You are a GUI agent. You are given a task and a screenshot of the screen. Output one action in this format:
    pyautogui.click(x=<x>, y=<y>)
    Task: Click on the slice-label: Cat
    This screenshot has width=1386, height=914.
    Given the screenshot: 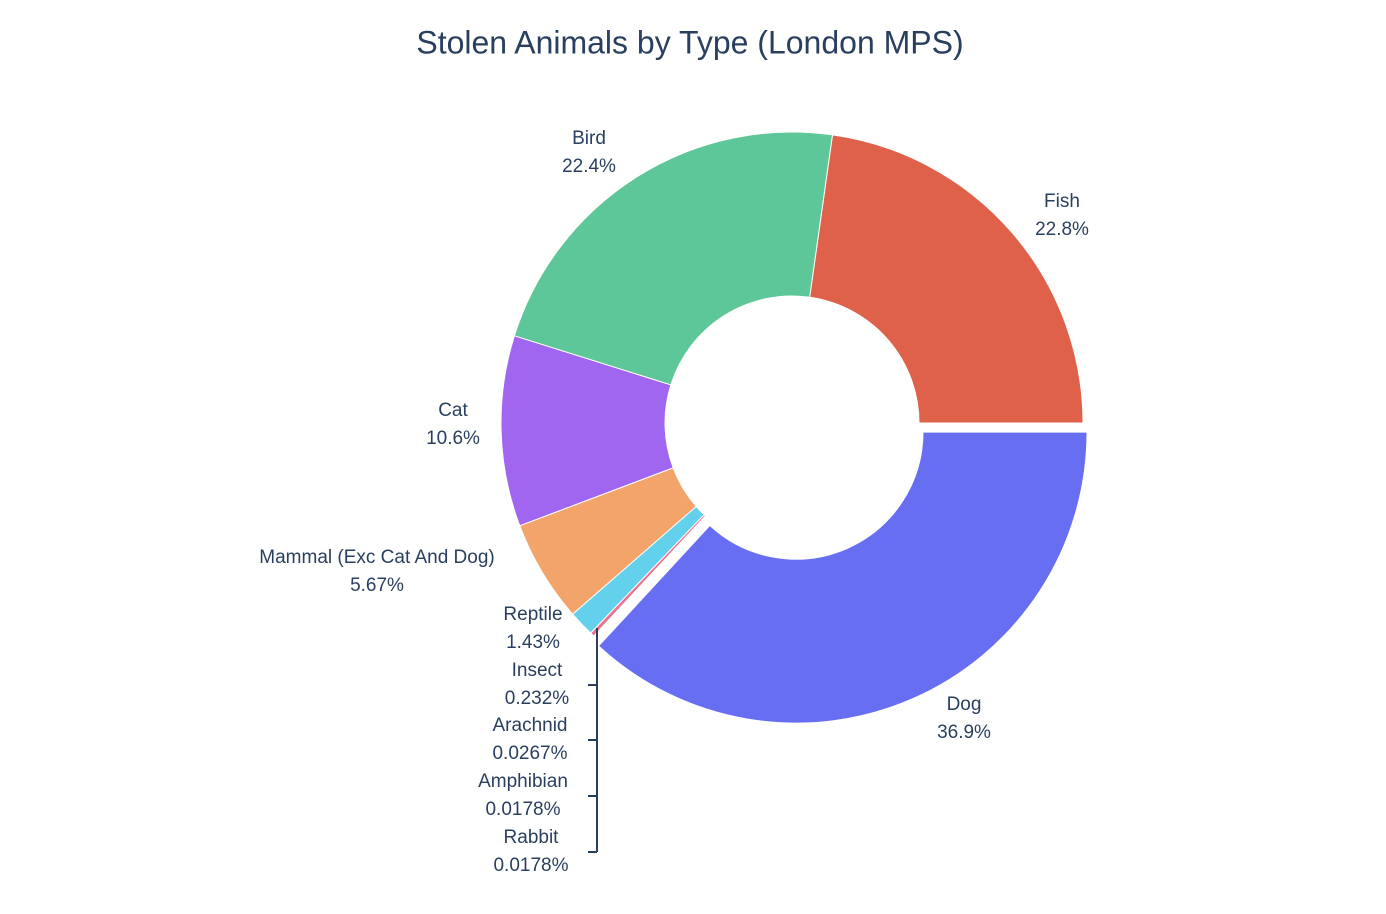 What is the action you would take?
    pyautogui.click(x=453, y=410)
    